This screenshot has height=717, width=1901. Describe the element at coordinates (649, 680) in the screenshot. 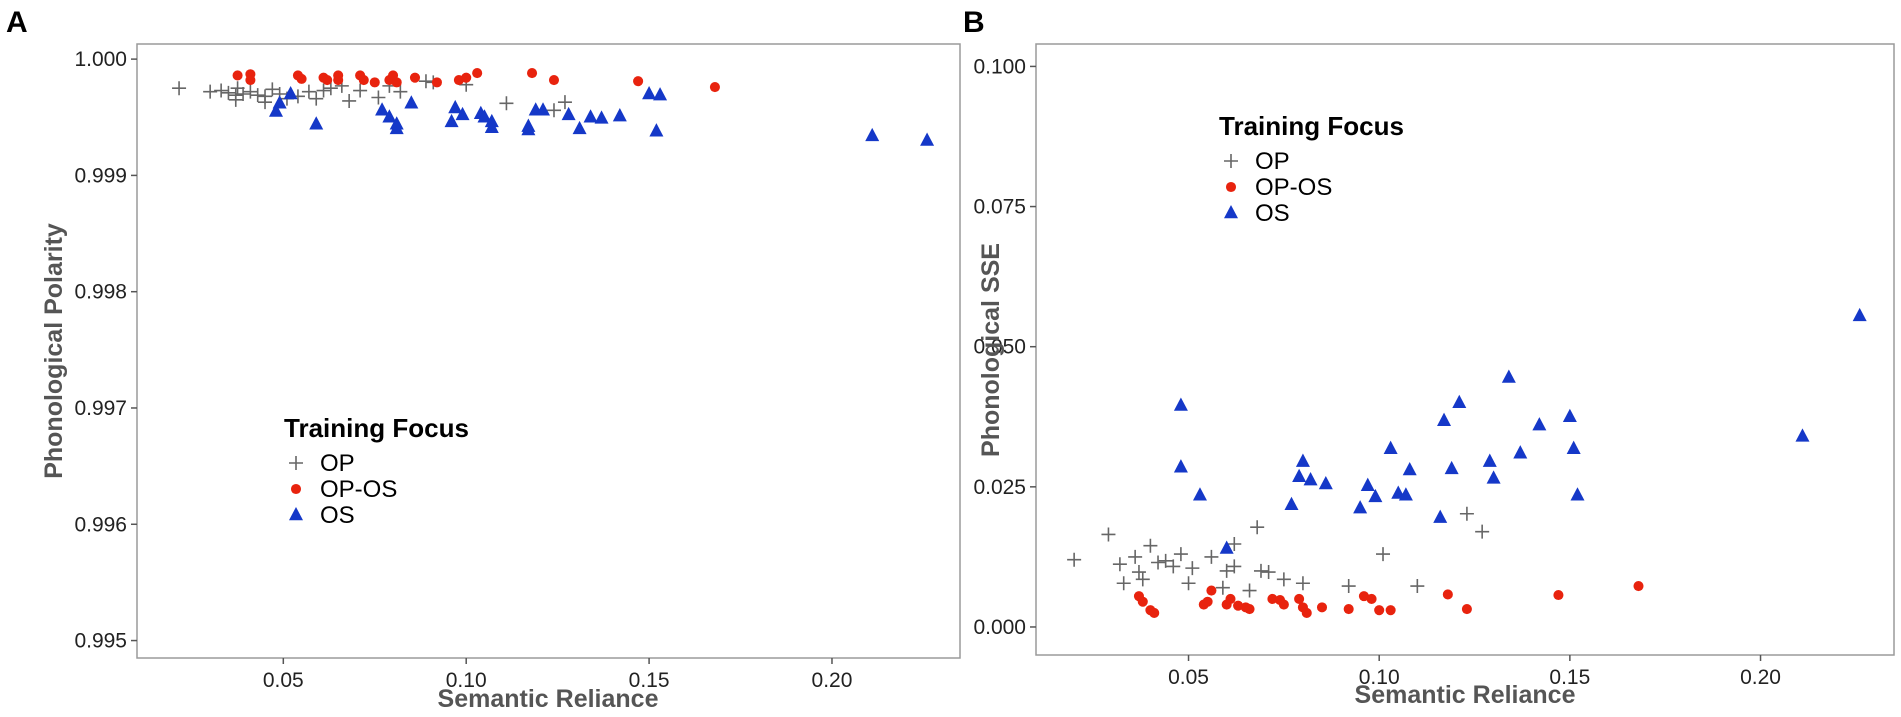

I see `panel-a-x-tick-label: 0.15` at that location.